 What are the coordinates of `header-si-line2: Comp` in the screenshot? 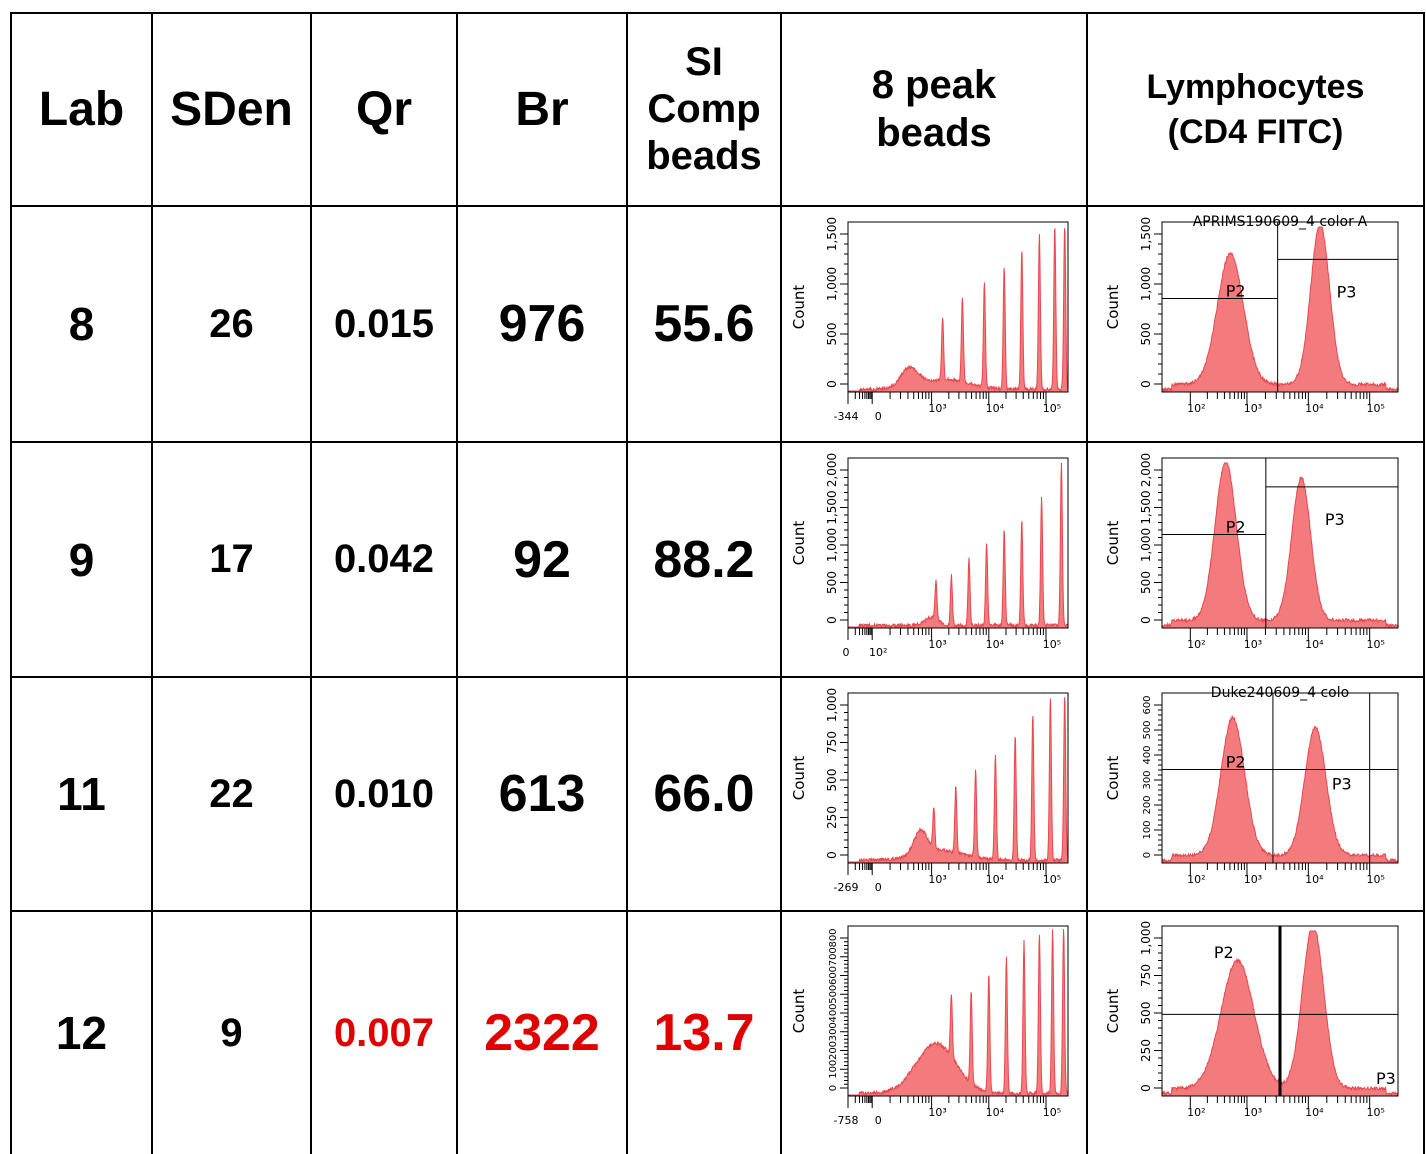 It's located at (703, 109).